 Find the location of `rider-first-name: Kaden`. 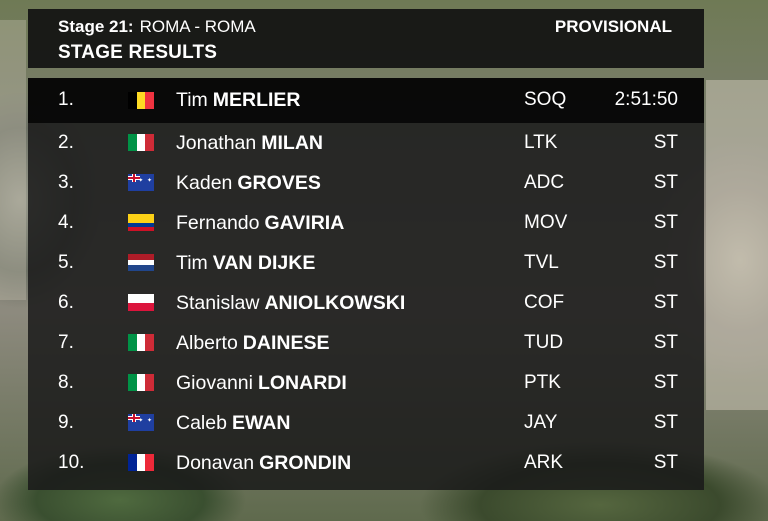

rider-first-name: Kaden is located at coordinates (204, 183).